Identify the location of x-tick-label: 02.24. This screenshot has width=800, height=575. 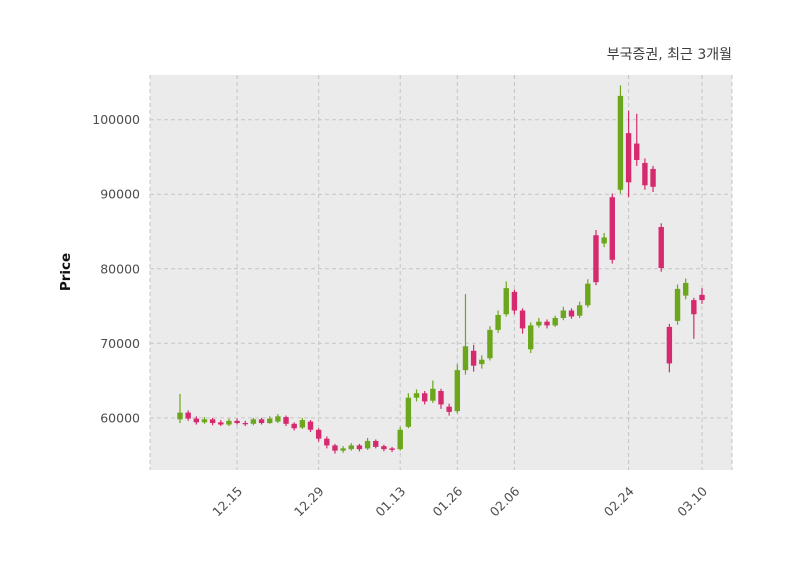
(619, 501).